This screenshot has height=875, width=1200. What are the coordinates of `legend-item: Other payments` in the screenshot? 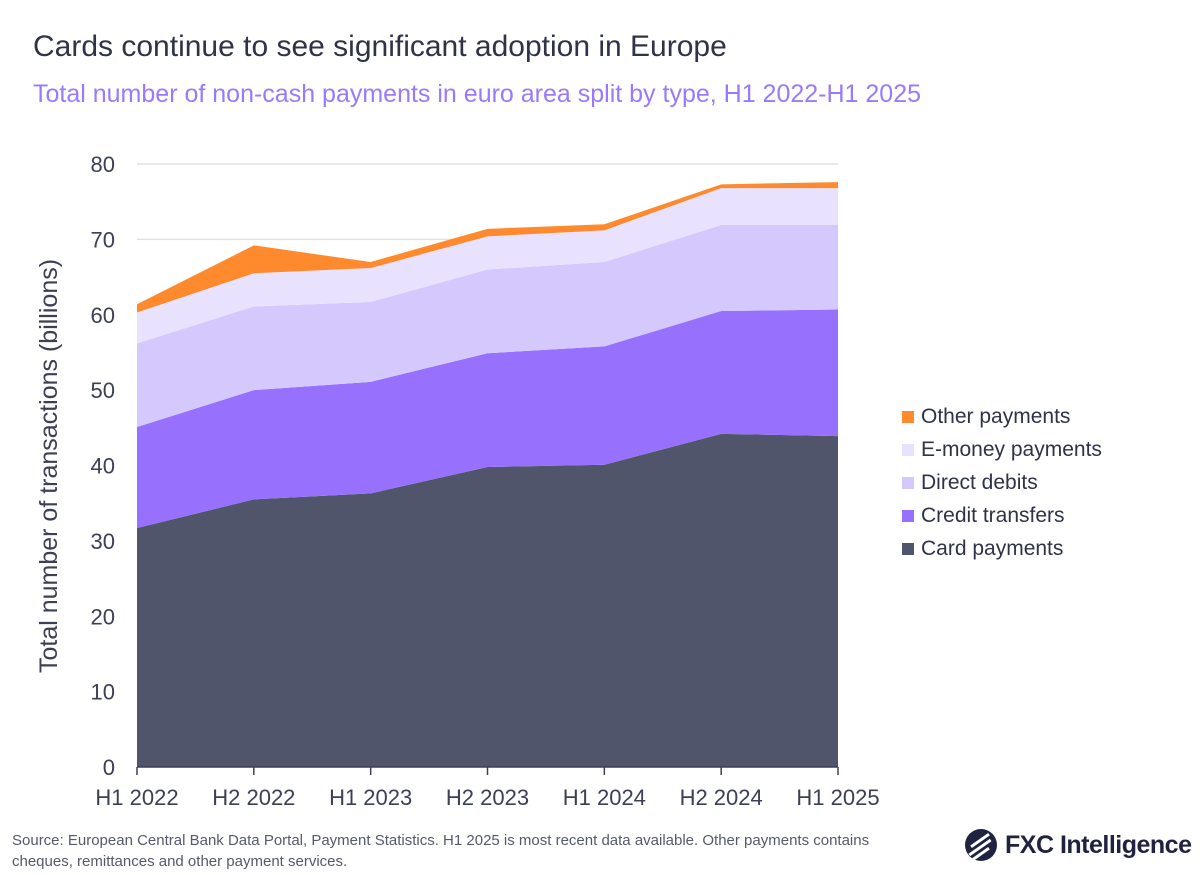 It's located at (1002, 416).